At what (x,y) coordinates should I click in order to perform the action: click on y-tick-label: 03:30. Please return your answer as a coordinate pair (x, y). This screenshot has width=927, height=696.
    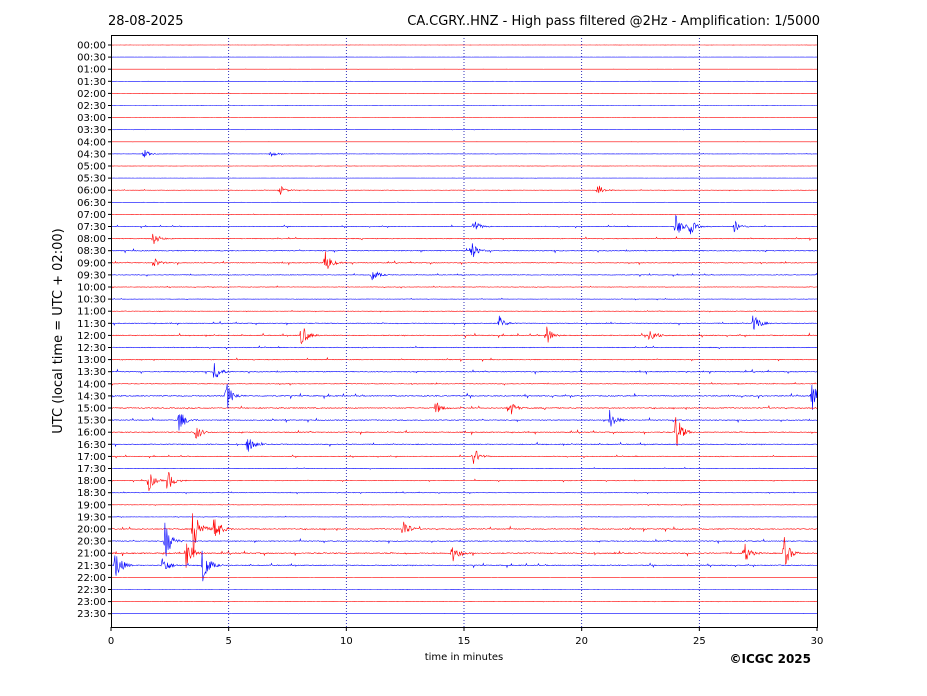
    Looking at the image, I should click on (91, 130).